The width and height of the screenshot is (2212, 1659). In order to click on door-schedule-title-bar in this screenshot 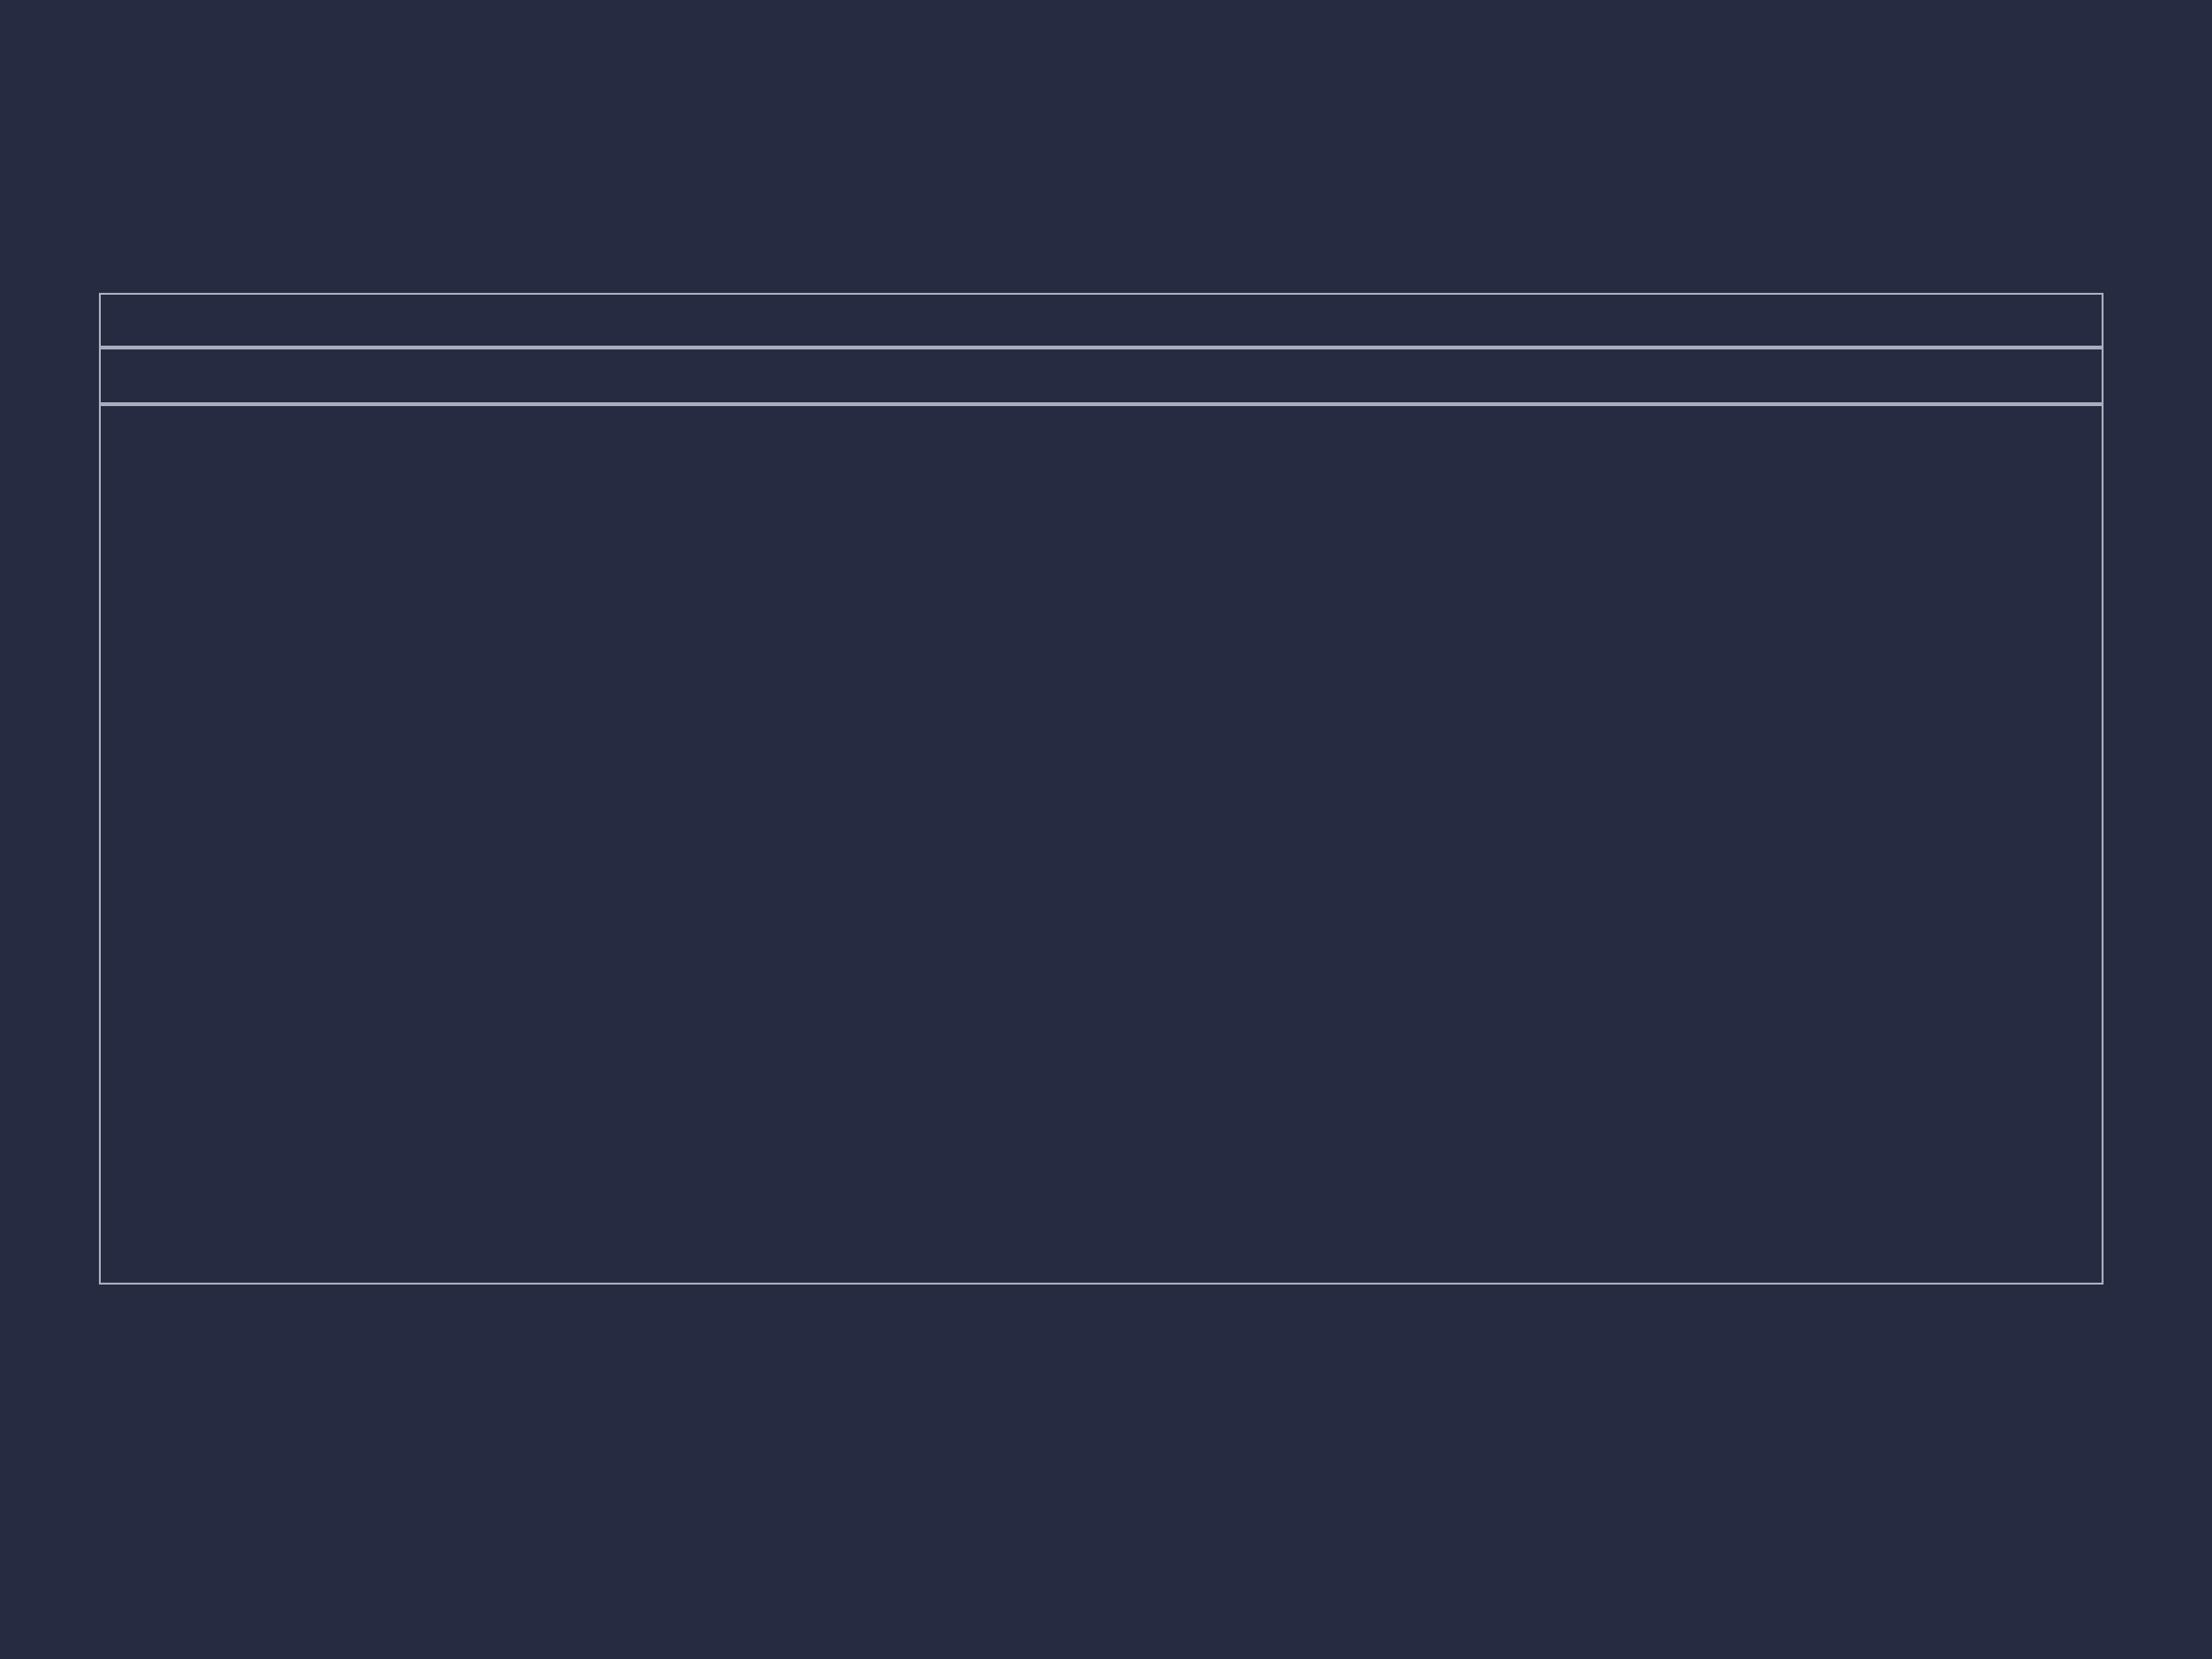, I will do `click(1101, 376)`.